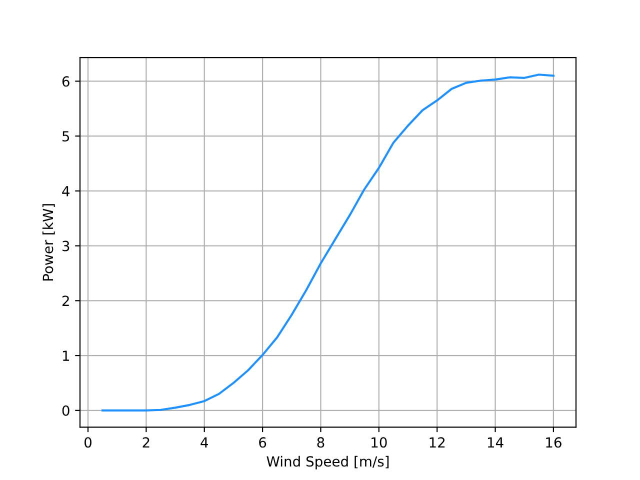  I want to click on x-tick-label: 16, so click(554, 442).